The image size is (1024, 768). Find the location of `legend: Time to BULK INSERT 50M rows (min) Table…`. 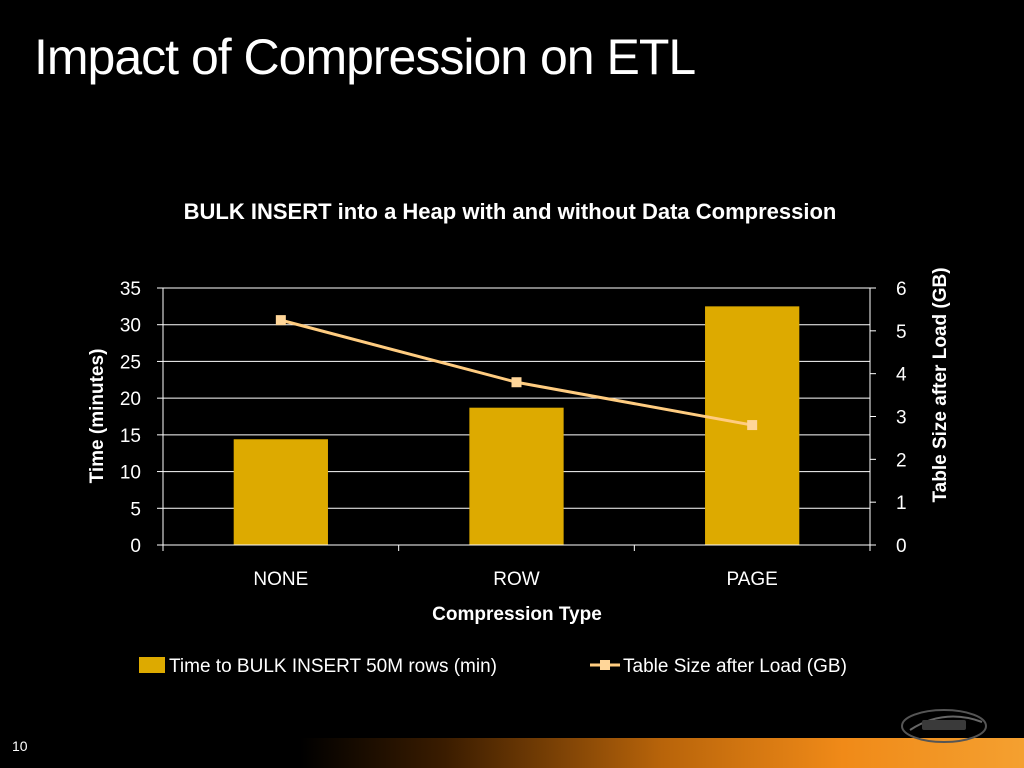

legend: Time to BULK INSERT 50M rows (min) Table… is located at coordinates (493, 666).